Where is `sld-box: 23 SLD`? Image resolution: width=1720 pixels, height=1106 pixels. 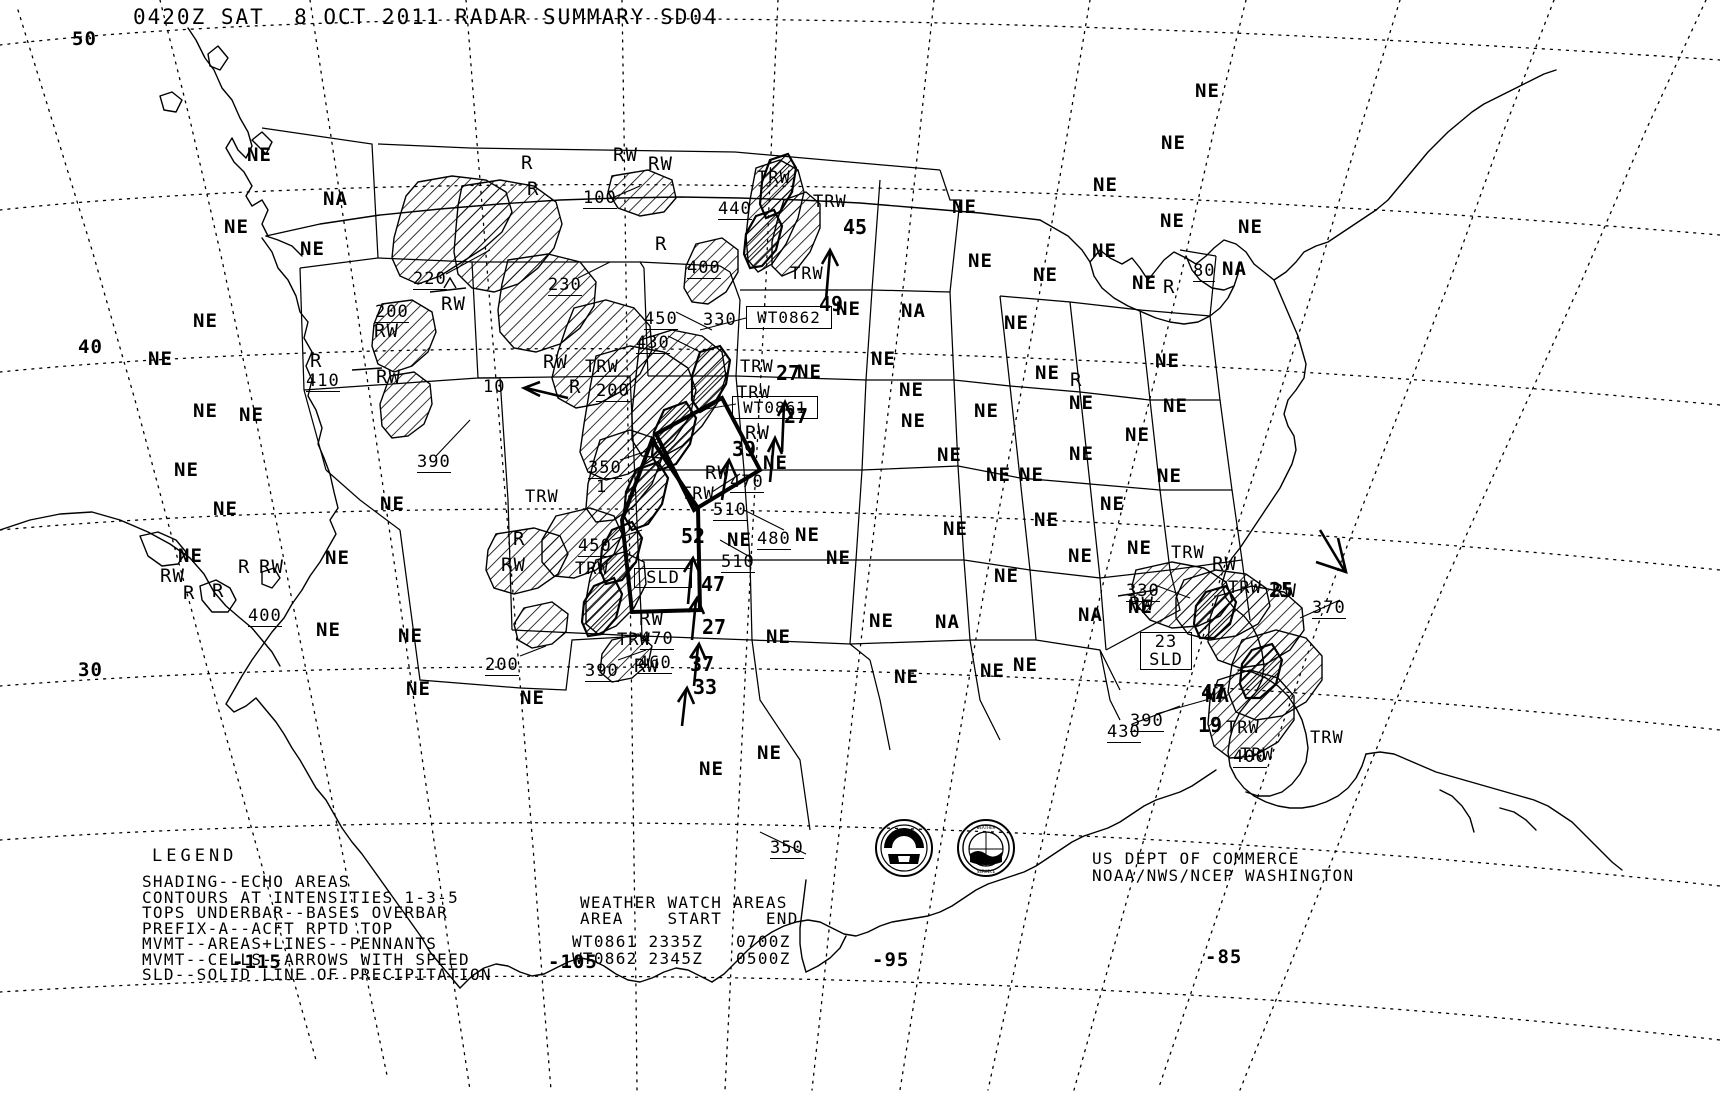
sld-box: 23 SLD is located at coordinates (1166, 651).